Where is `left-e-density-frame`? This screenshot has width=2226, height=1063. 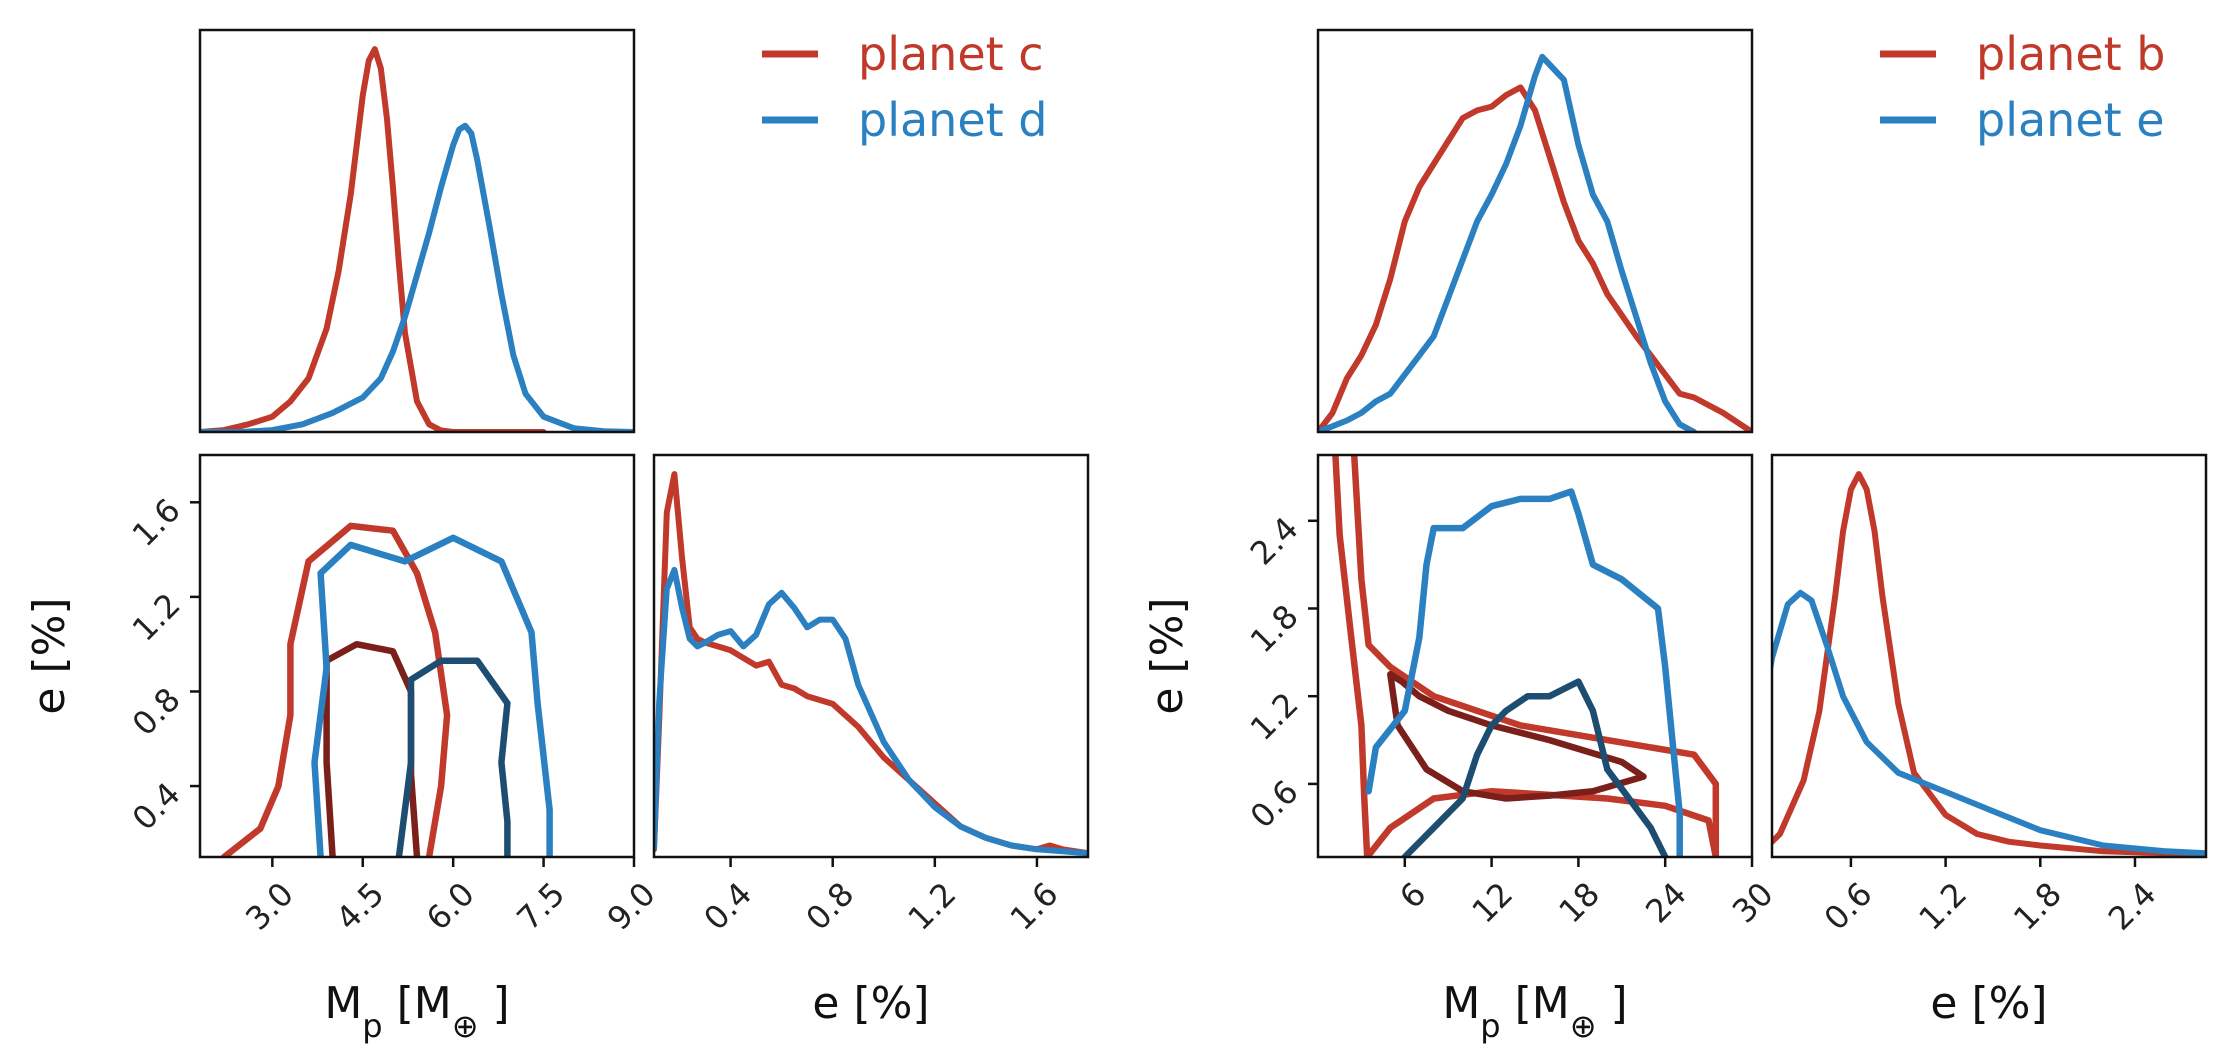
left-e-density-frame is located at coordinates (871, 656).